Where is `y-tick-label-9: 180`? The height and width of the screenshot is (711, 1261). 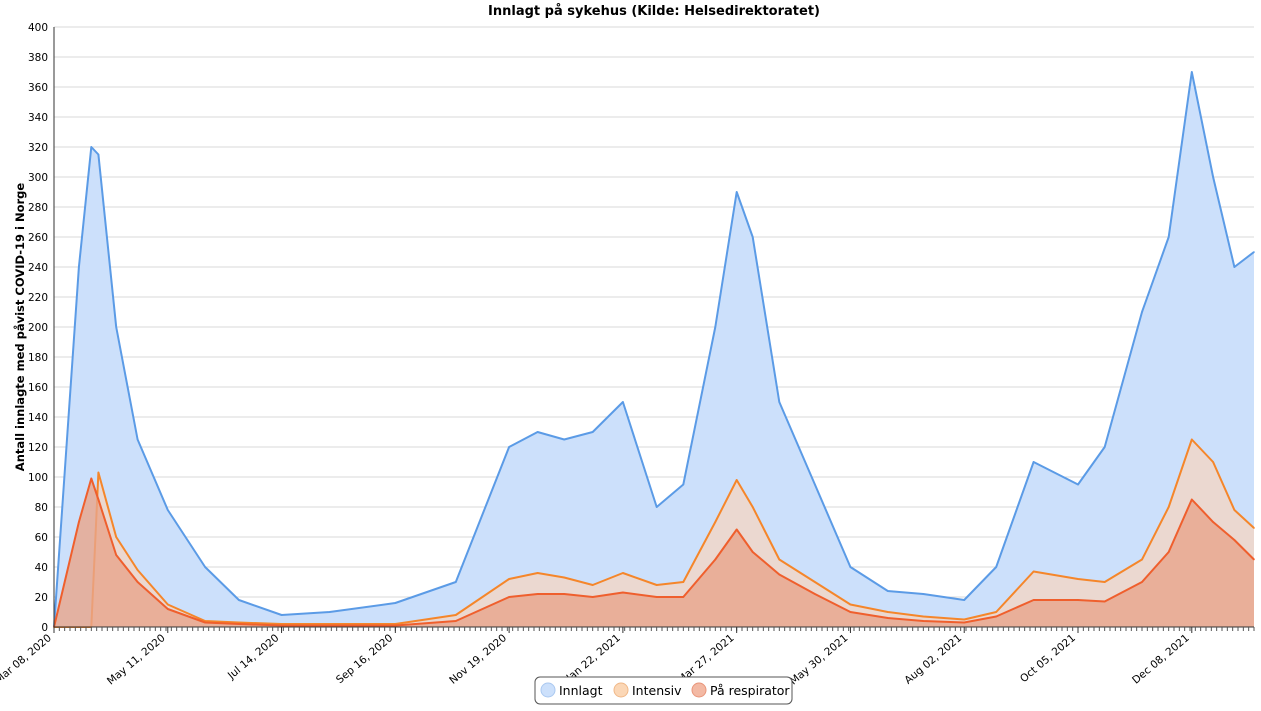
y-tick-label-9: 180 is located at coordinates (38, 358).